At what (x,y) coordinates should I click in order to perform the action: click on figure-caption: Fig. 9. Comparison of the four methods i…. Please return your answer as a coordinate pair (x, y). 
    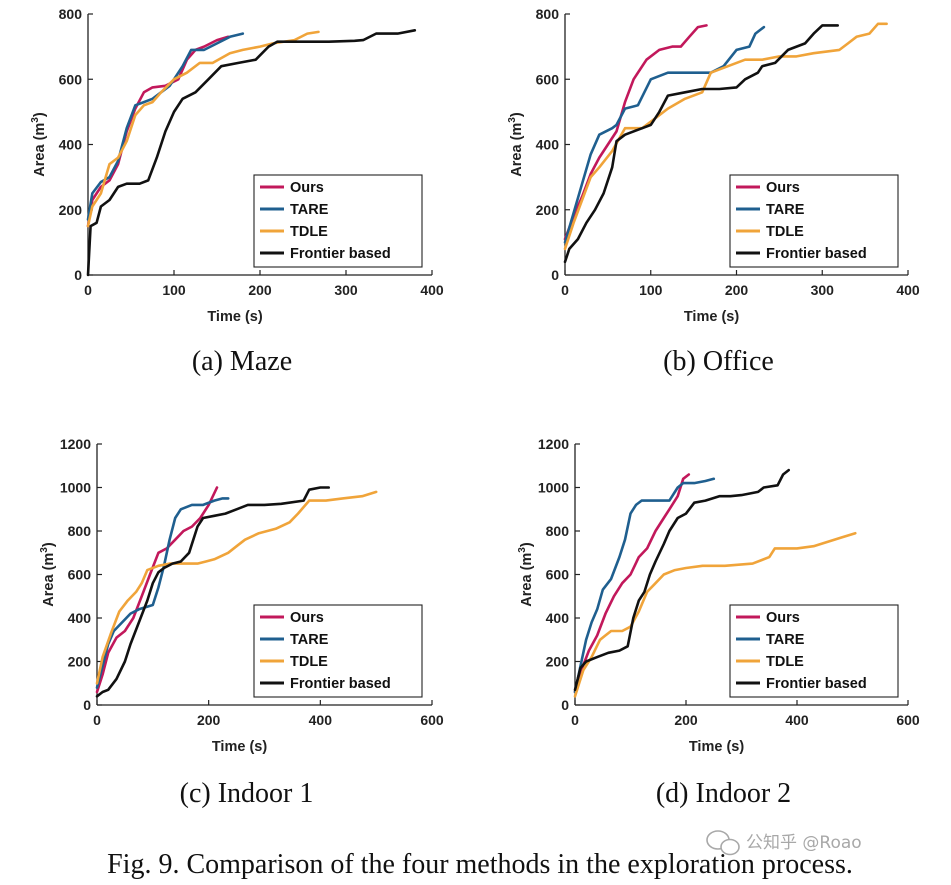
    Looking at the image, I should click on (480, 864).